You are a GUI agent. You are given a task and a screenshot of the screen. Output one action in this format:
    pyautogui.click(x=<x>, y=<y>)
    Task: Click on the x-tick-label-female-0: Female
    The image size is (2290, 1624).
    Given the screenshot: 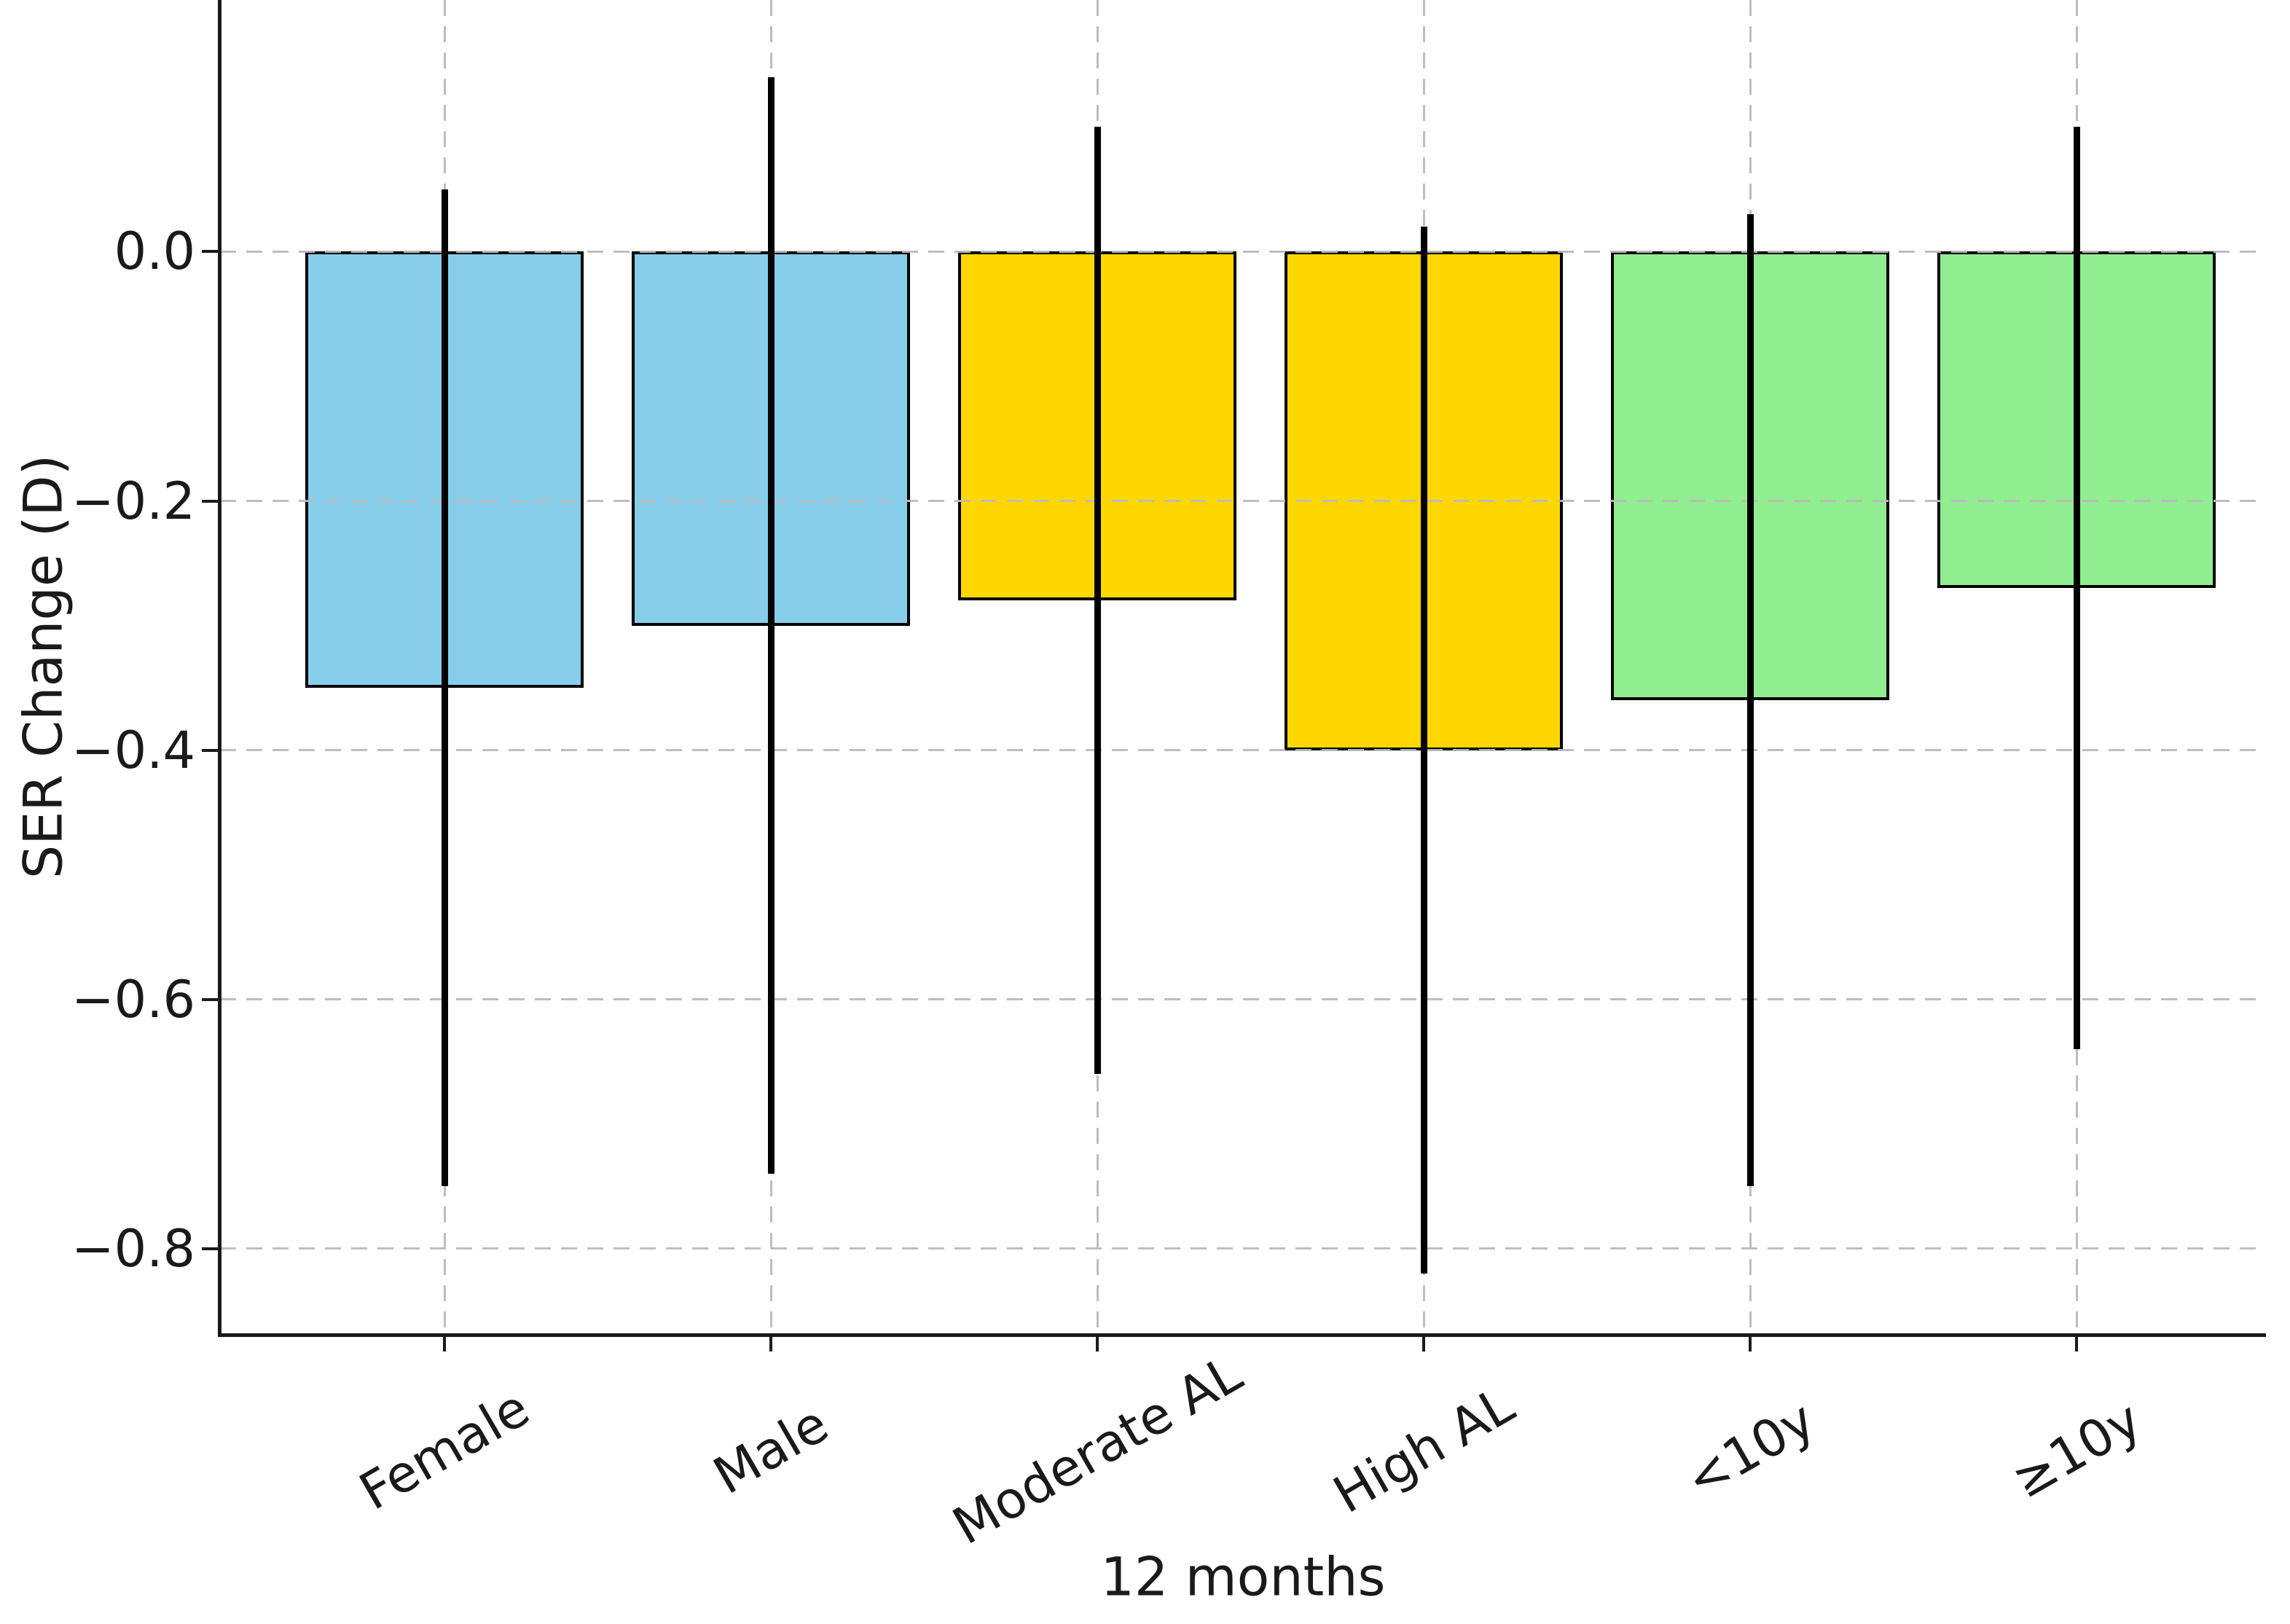 What is the action you would take?
    pyautogui.click(x=444, y=1450)
    